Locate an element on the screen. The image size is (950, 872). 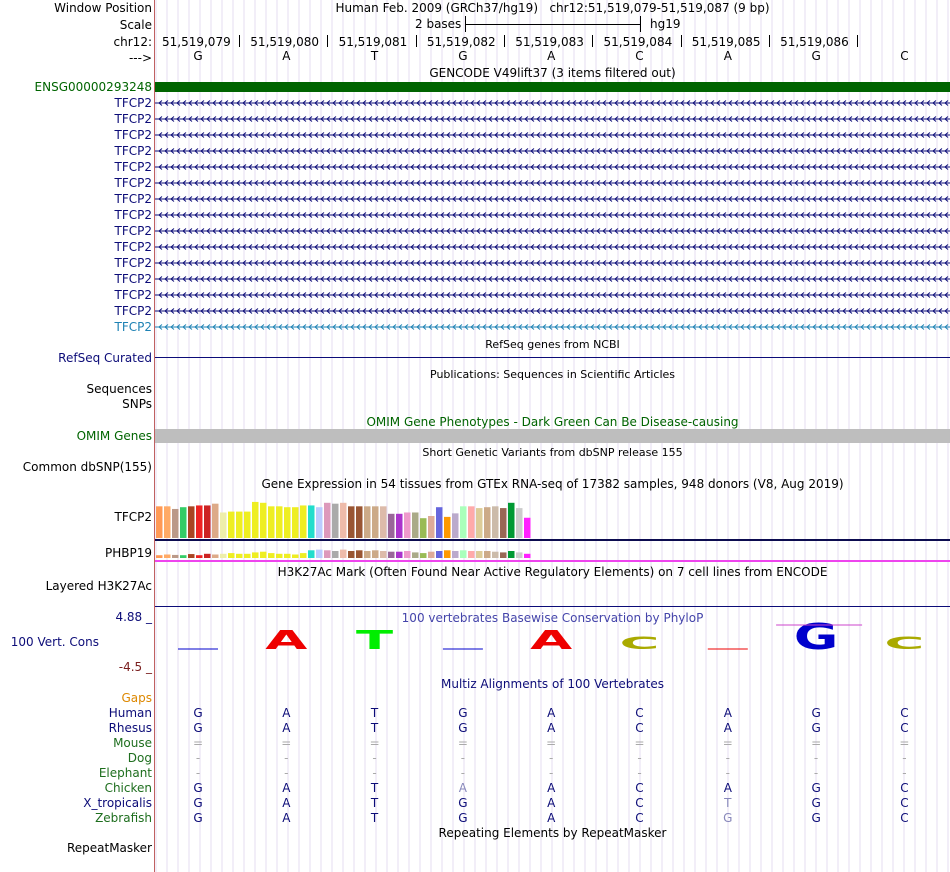
refseq-label: RefSeq Curated is located at coordinates (105, 358).